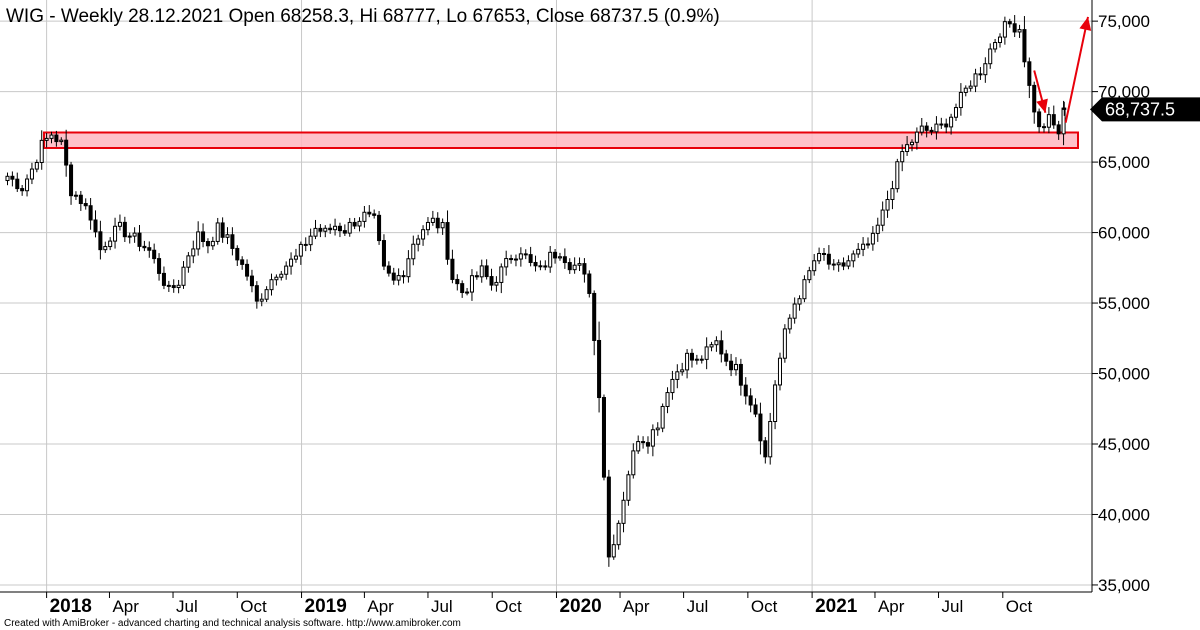 This screenshot has height=630, width=1200. What do you see at coordinates (836, 606) in the screenshot?
I see `x-tick-year-label: 2021` at bounding box center [836, 606].